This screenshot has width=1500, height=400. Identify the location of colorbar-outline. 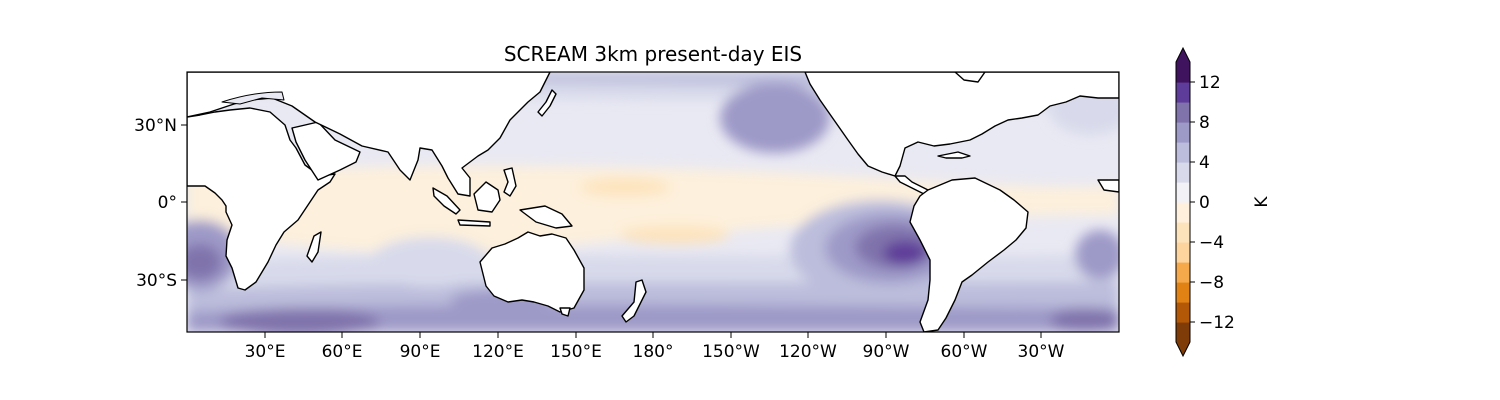
(1183, 202).